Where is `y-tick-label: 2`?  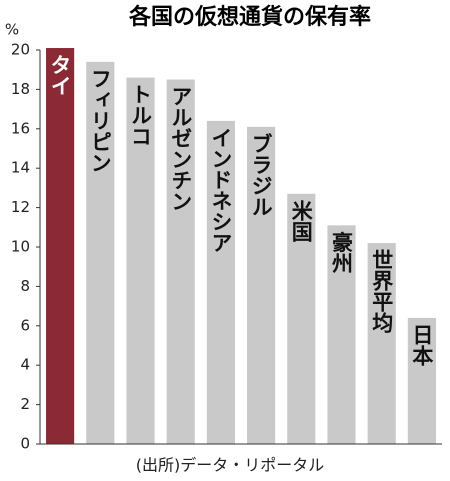 y-tick-label: 2 is located at coordinates (25, 404).